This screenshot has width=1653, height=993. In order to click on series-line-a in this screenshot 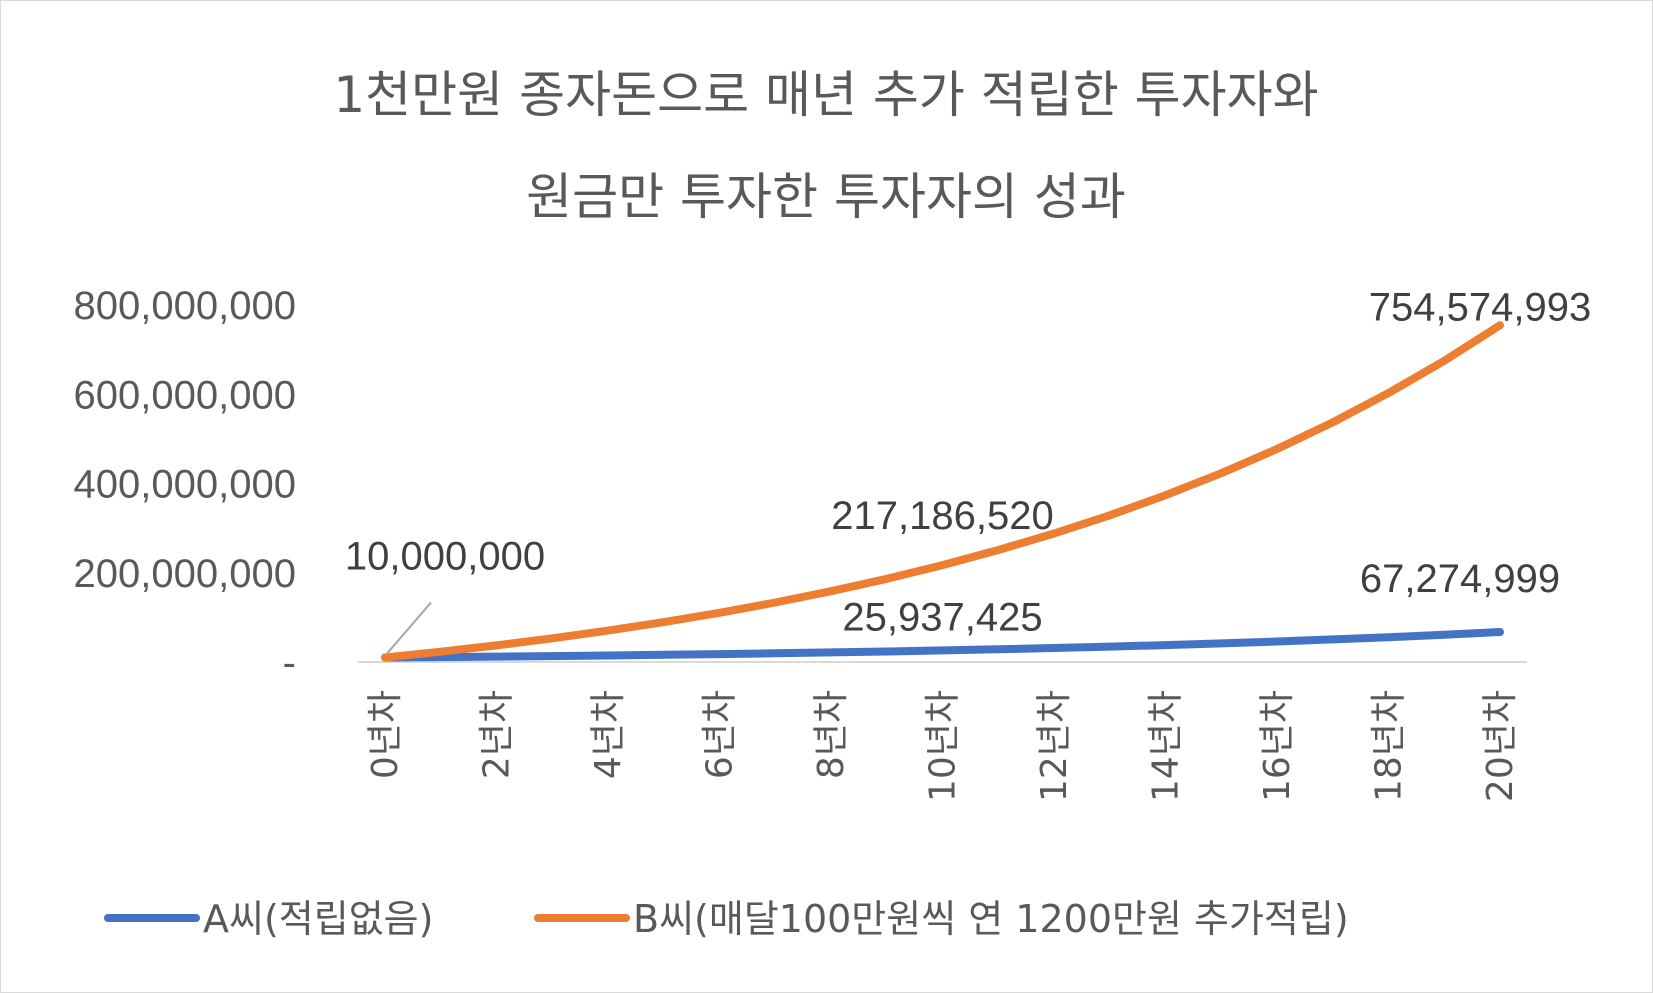, I will do `click(942, 645)`.